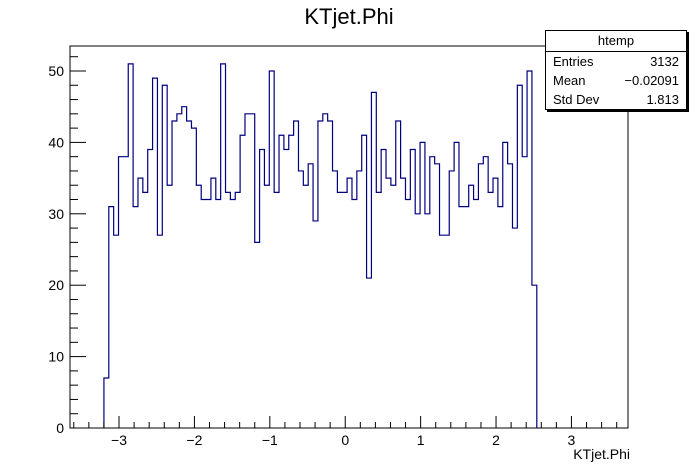  What do you see at coordinates (496, 440) in the screenshot?
I see `x-tick-label: 2` at bounding box center [496, 440].